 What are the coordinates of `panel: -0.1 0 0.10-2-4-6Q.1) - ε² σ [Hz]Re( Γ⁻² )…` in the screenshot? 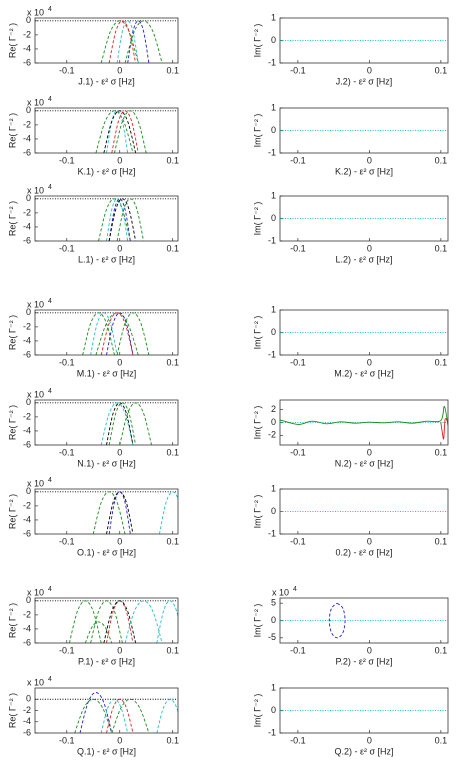 It's located at (93, 716).